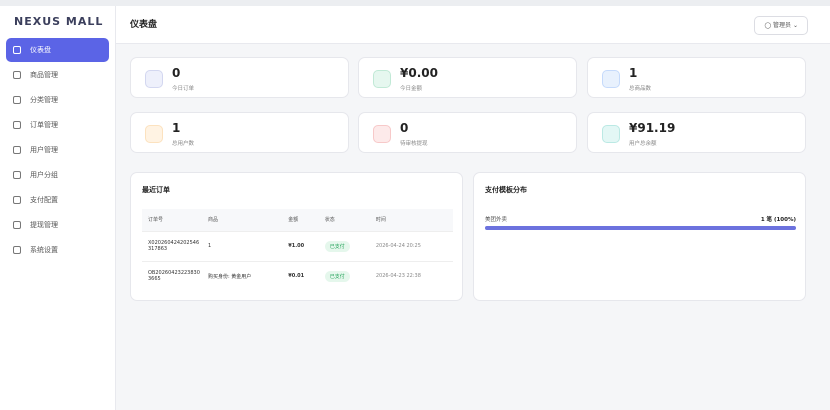 The image size is (830, 410). I want to click on cell: X020260424202546317863, so click(172, 245).